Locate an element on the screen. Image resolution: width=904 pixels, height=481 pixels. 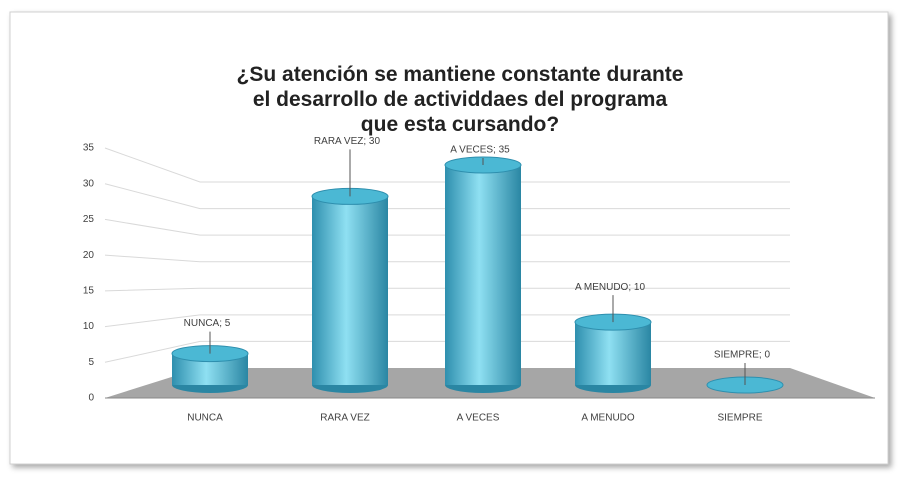
x-tick-label: RARA VEZ is located at coordinates (344, 418).